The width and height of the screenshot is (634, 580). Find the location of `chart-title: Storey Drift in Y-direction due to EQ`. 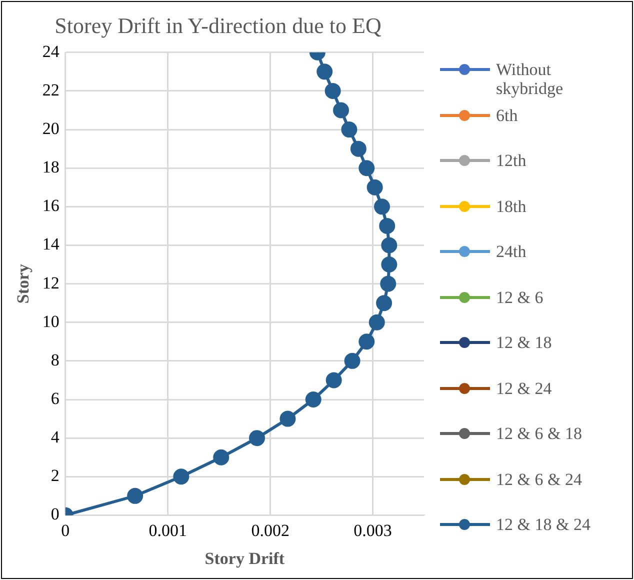

chart-title: Storey Drift in Y-direction due to EQ is located at coordinates (218, 25).